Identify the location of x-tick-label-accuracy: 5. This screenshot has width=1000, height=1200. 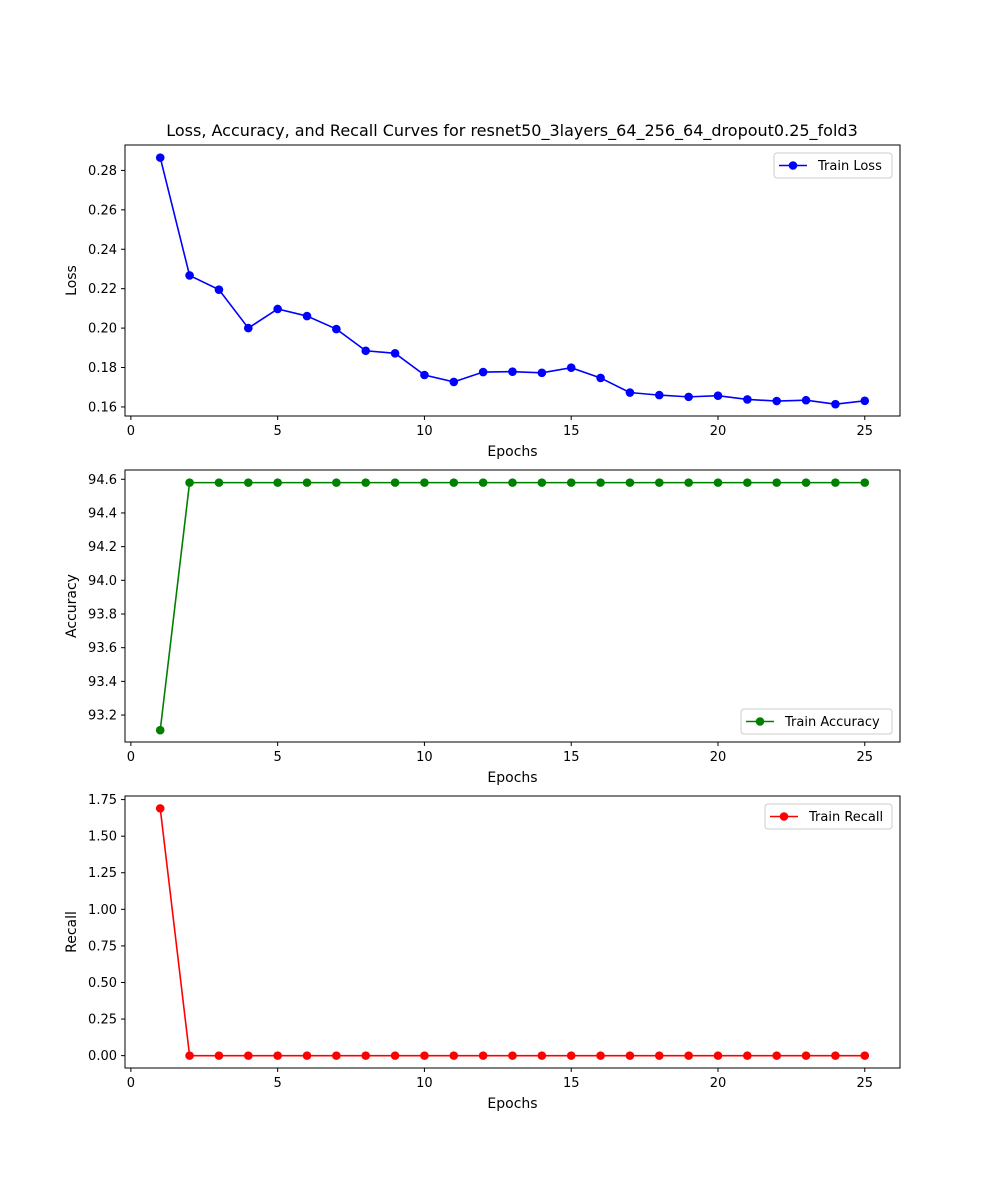
(278, 757).